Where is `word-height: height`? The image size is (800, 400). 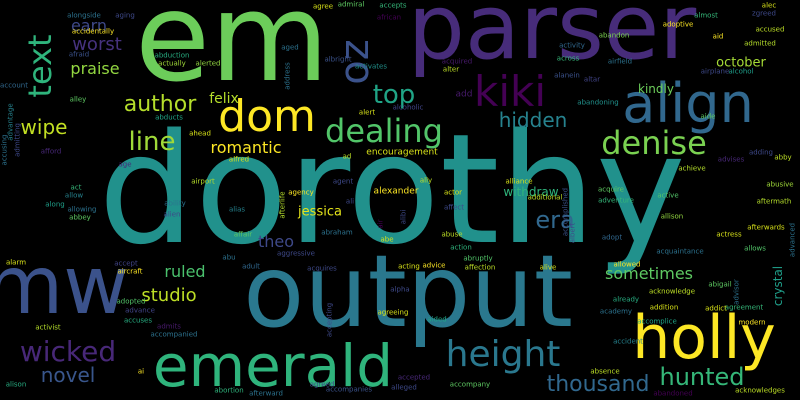 word-height: height is located at coordinates (503, 354).